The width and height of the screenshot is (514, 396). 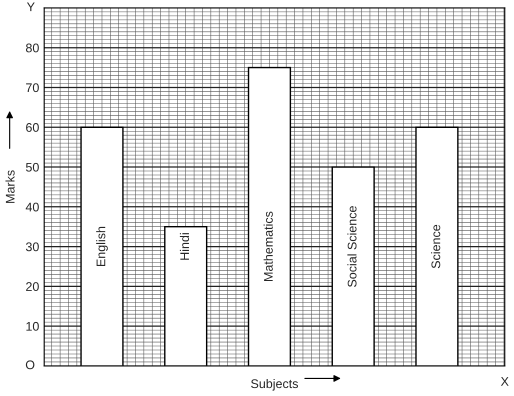 What do you see at coordinates (32, 167) in the screenshot?
I see `y-tick-label: 50` at bounding box center [32, 167].